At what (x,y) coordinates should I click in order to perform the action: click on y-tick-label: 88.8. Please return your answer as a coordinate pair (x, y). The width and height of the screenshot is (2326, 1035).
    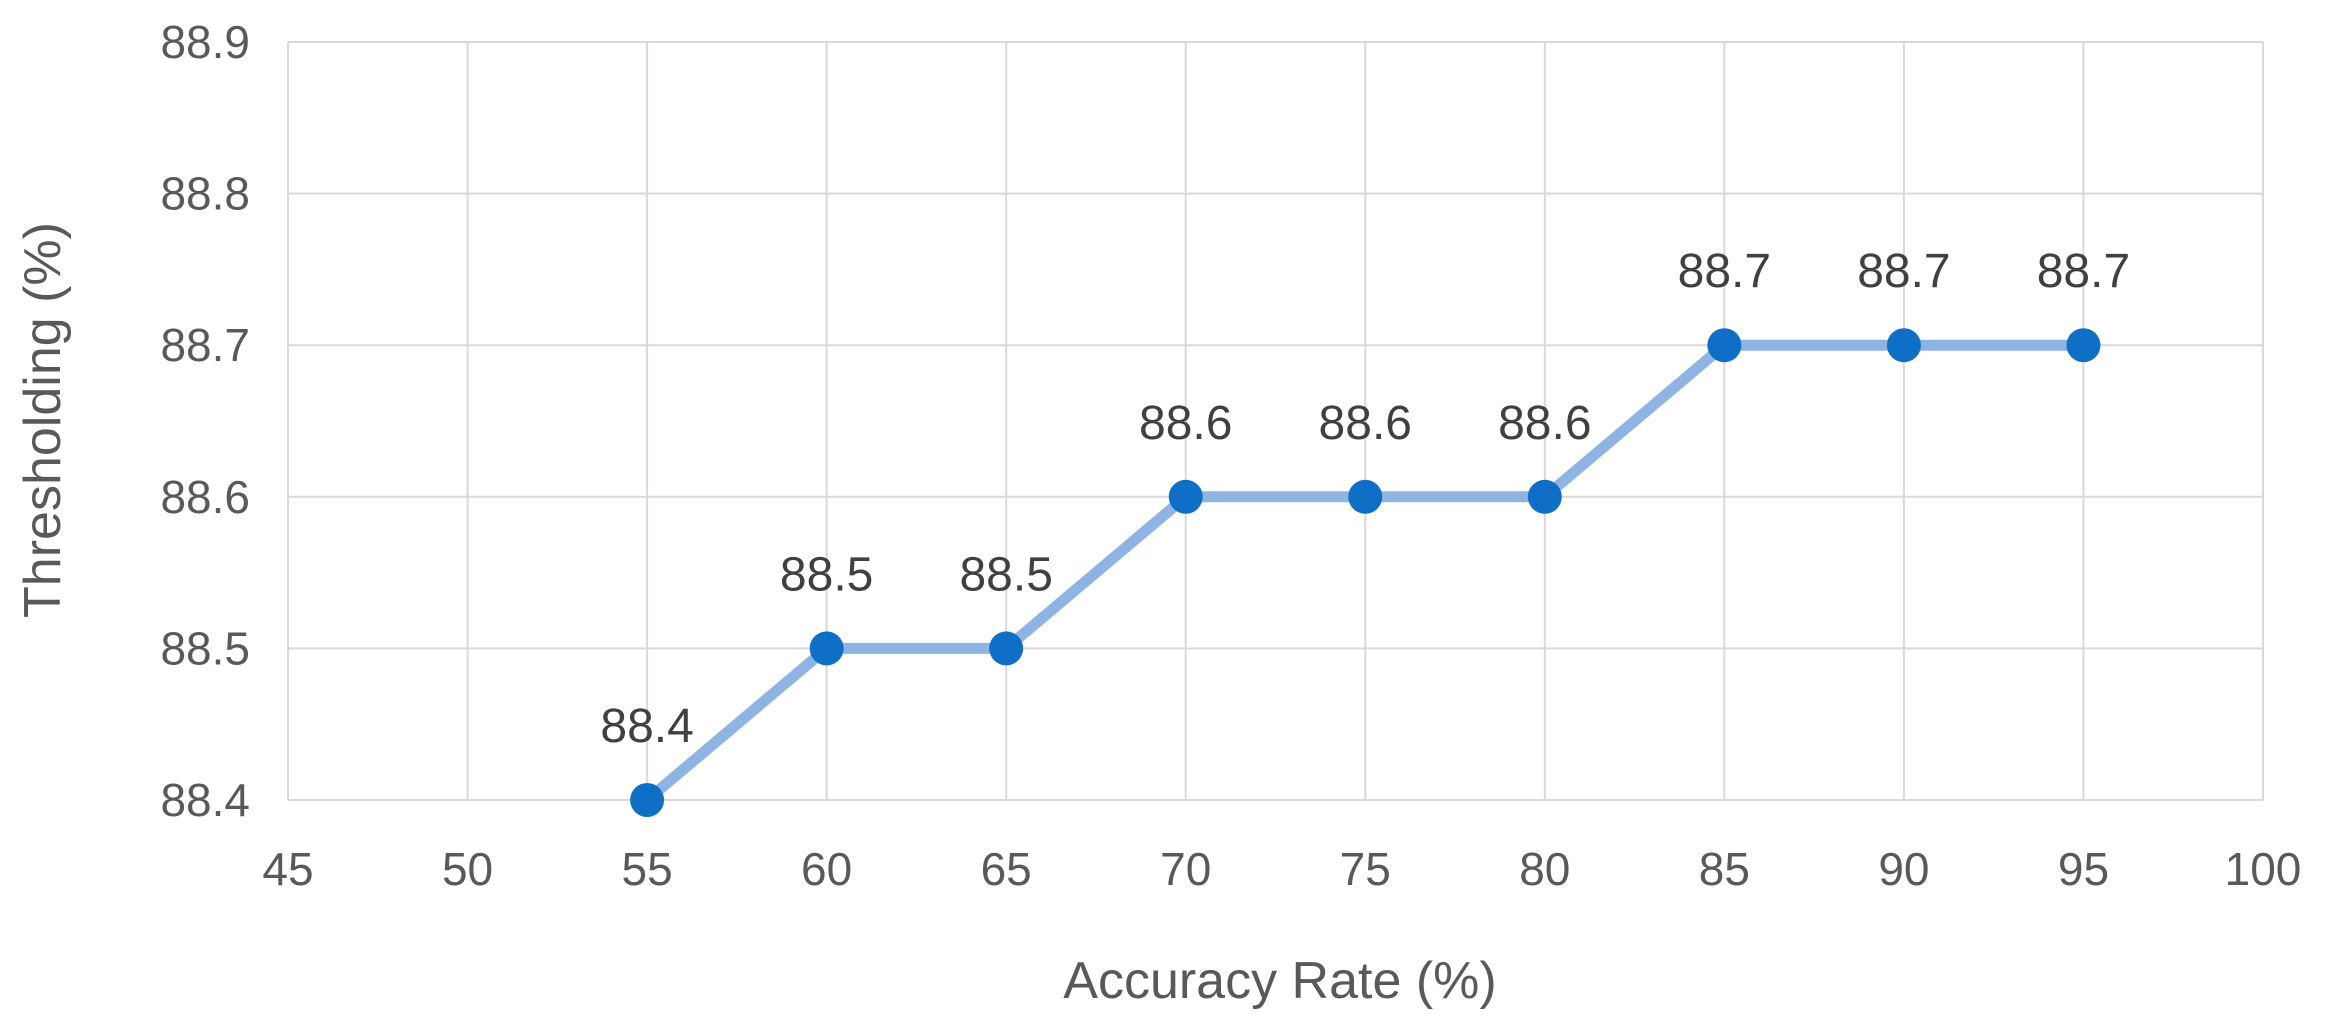
    Looking at the image, I should click on (205, 194).